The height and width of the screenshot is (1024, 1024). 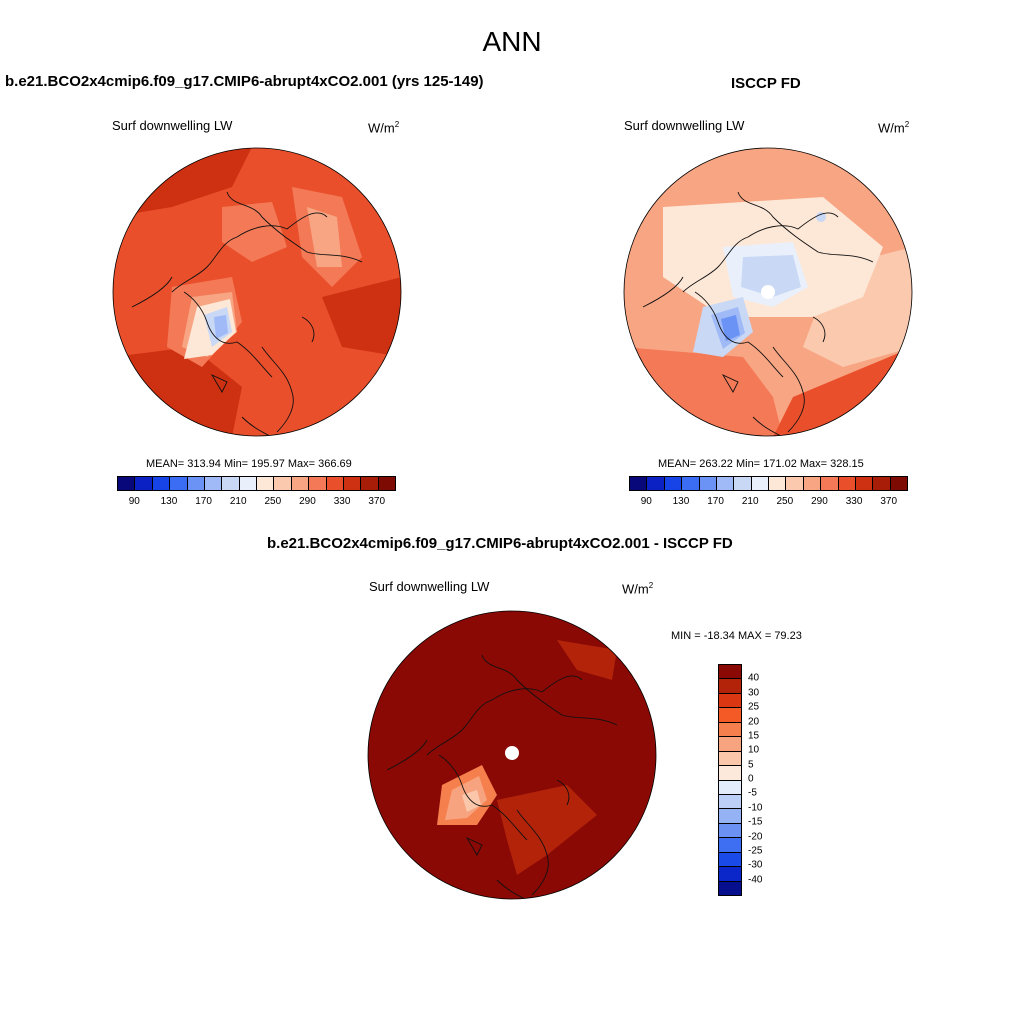 I want to click on colorbar-tick-label: 25, so click(x=754, y=707).